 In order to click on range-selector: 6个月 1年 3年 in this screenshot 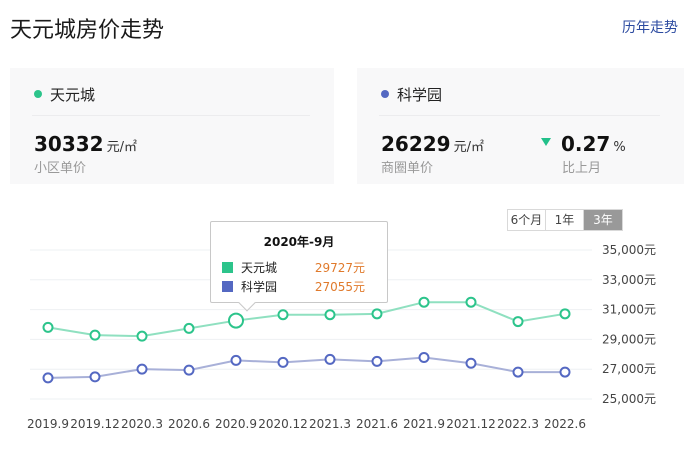, I will do `click(565, 220)`.